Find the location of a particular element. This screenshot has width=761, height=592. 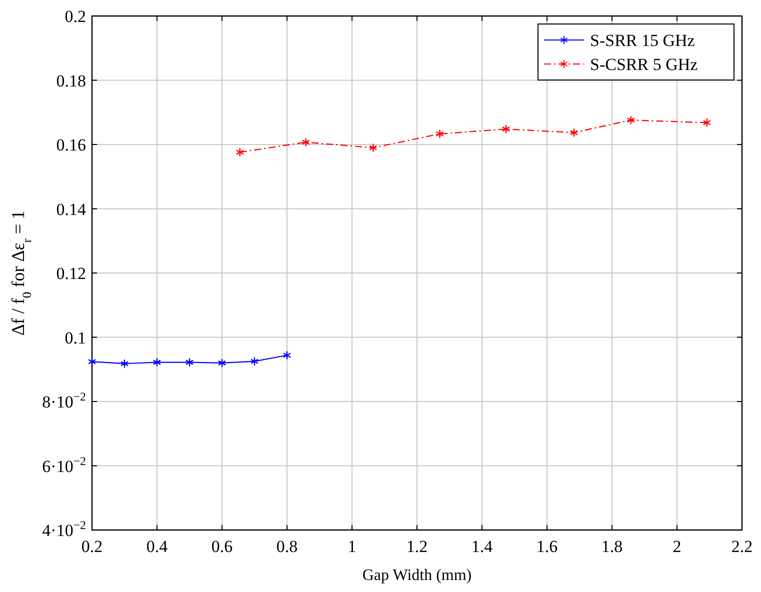

x-tick-label: 0.8 is located at coordinates (287, 546).